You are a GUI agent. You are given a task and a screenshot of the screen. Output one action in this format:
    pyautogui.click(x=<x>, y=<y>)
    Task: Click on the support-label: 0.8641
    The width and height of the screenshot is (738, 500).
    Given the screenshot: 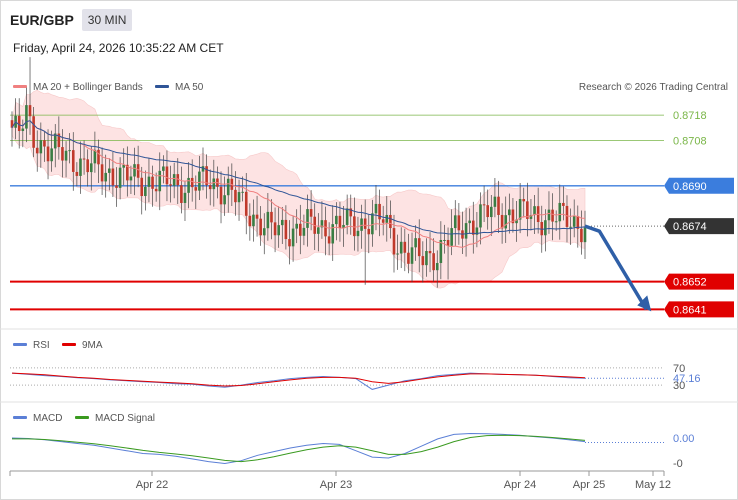 What is the action you would take?
    pyautogui.click(x=690, y=310)
    